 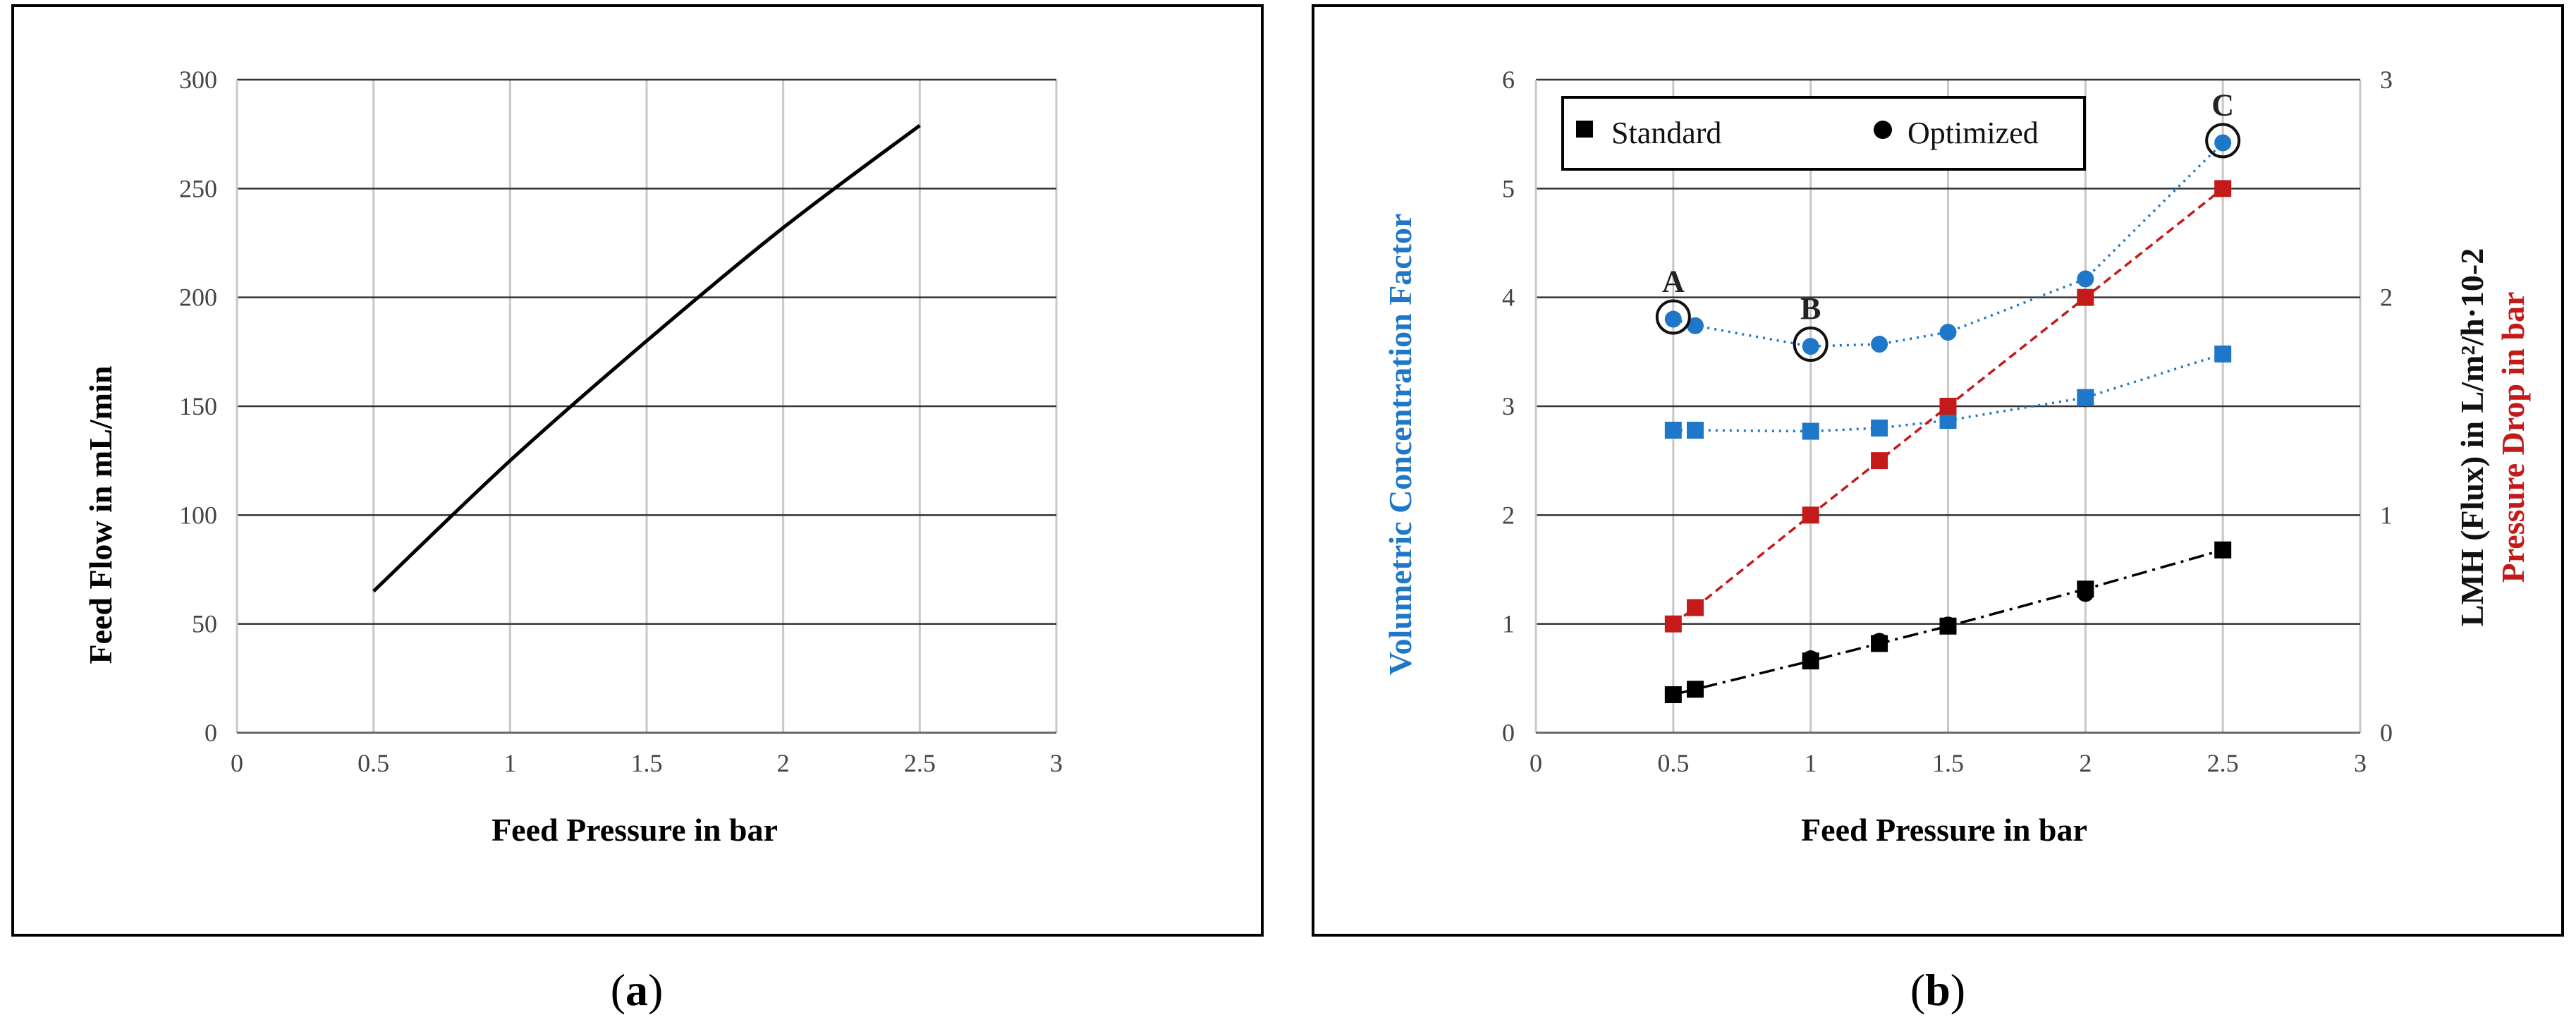 What do you see at coordinates (211, 733) in the screenshot?
I see `panel-a-y-tick: 0` at bounding box center [211, 733].